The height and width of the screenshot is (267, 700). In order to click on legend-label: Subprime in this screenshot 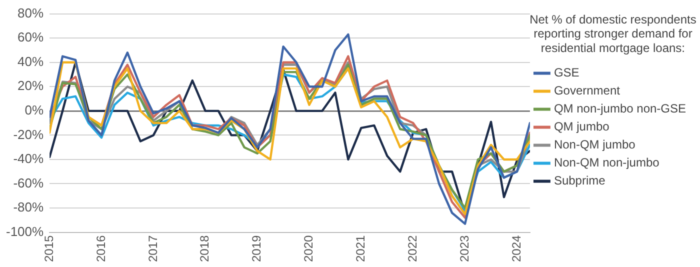, I will do `click(580, 181)`.